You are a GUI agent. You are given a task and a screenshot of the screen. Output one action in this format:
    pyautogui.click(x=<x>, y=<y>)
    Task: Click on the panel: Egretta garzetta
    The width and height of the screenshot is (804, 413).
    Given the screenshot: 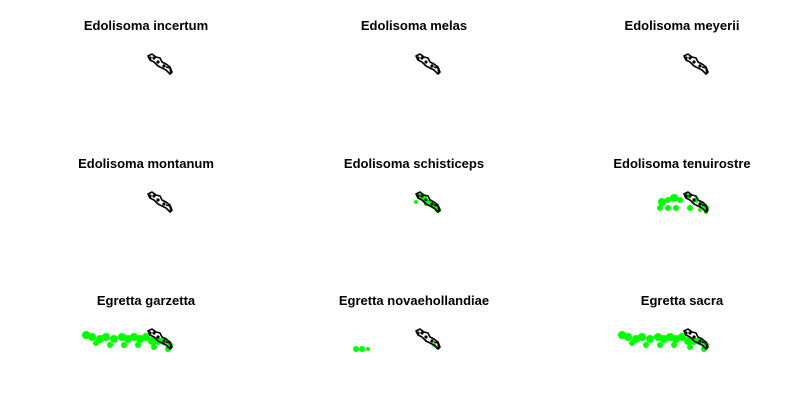 What is the action you would take?
    pyautogui.click(x=146, y=343)
    